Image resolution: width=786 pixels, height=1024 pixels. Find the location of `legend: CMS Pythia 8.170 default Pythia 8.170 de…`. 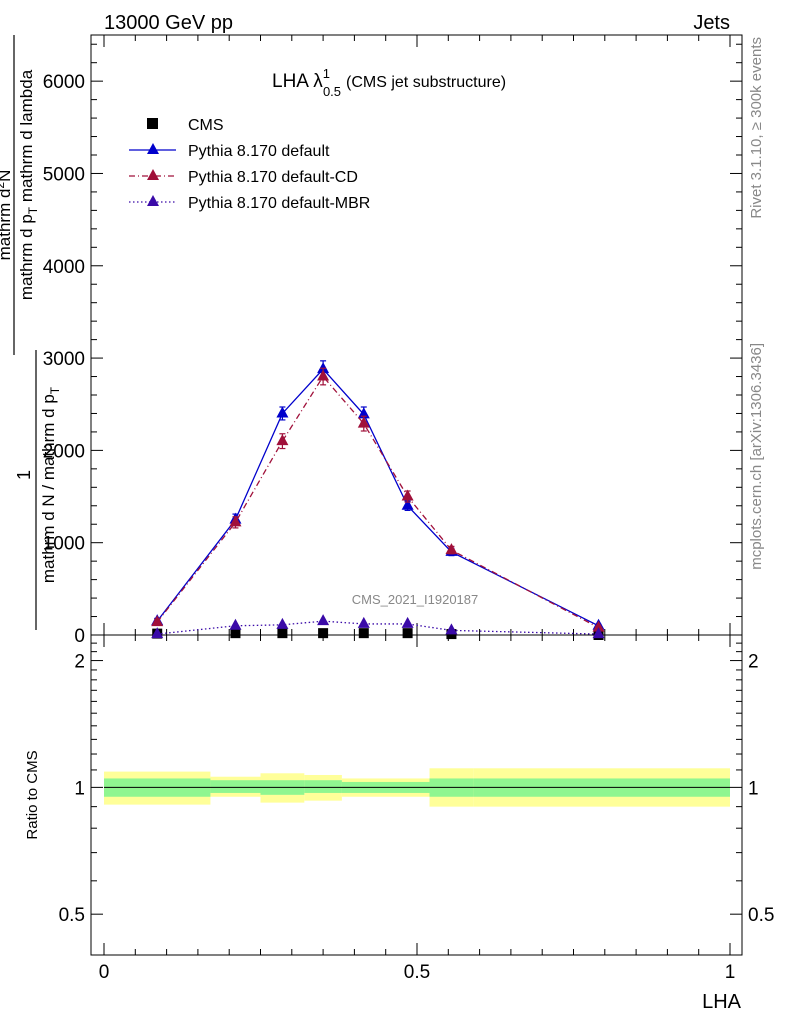

legend: CMS Pythia 8.170 default Pythia 8.170 de… is located at coordinates (249, 164).